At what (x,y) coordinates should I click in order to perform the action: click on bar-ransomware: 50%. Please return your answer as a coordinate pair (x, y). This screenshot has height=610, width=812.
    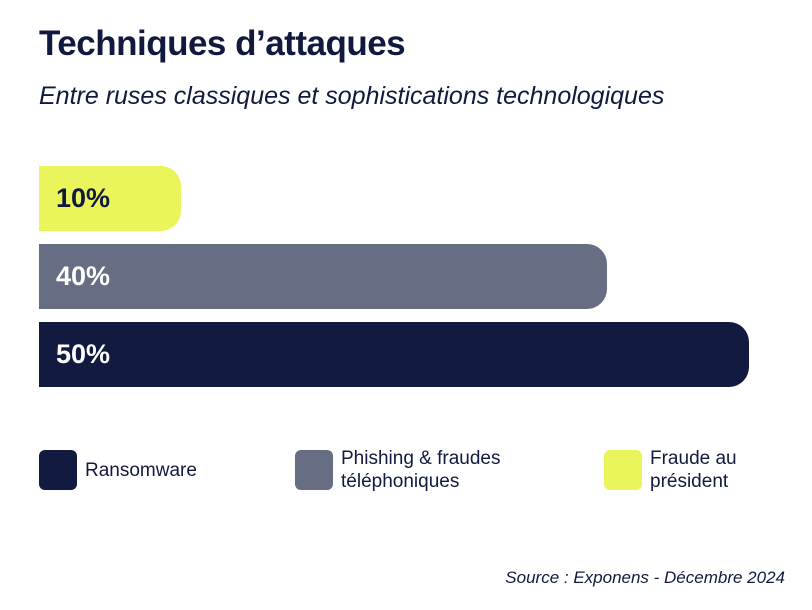
    Looking at the image, I should click on (394, 354).